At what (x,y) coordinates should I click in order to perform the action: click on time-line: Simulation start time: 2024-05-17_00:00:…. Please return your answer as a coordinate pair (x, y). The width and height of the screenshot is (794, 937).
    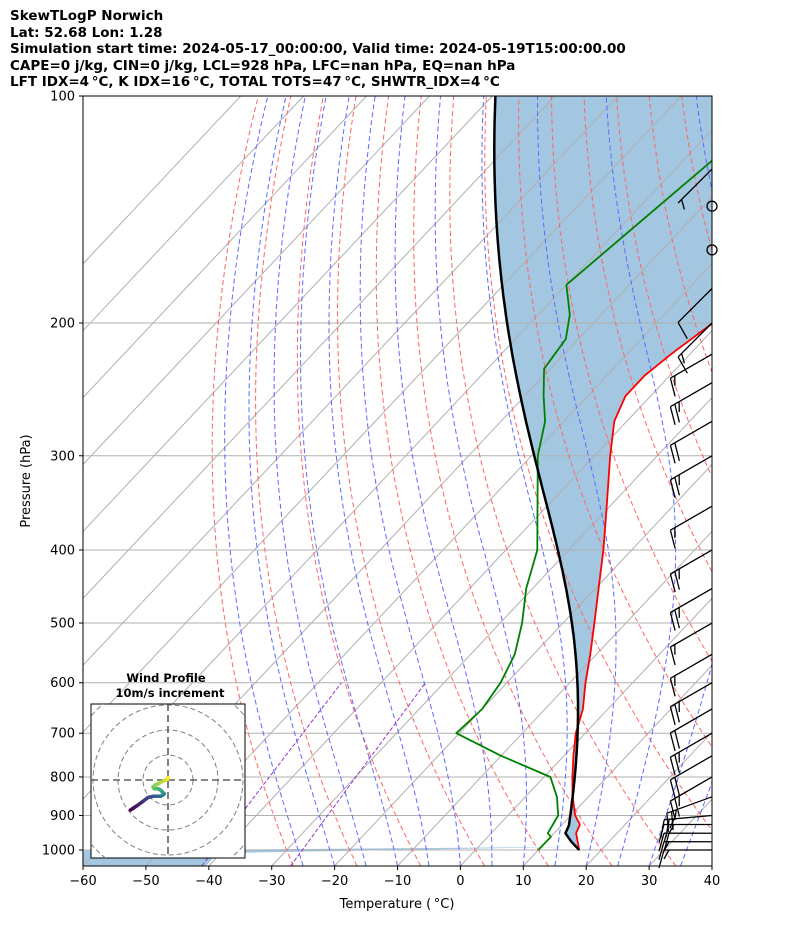
    Looking at the image, I should click on (318, 49).